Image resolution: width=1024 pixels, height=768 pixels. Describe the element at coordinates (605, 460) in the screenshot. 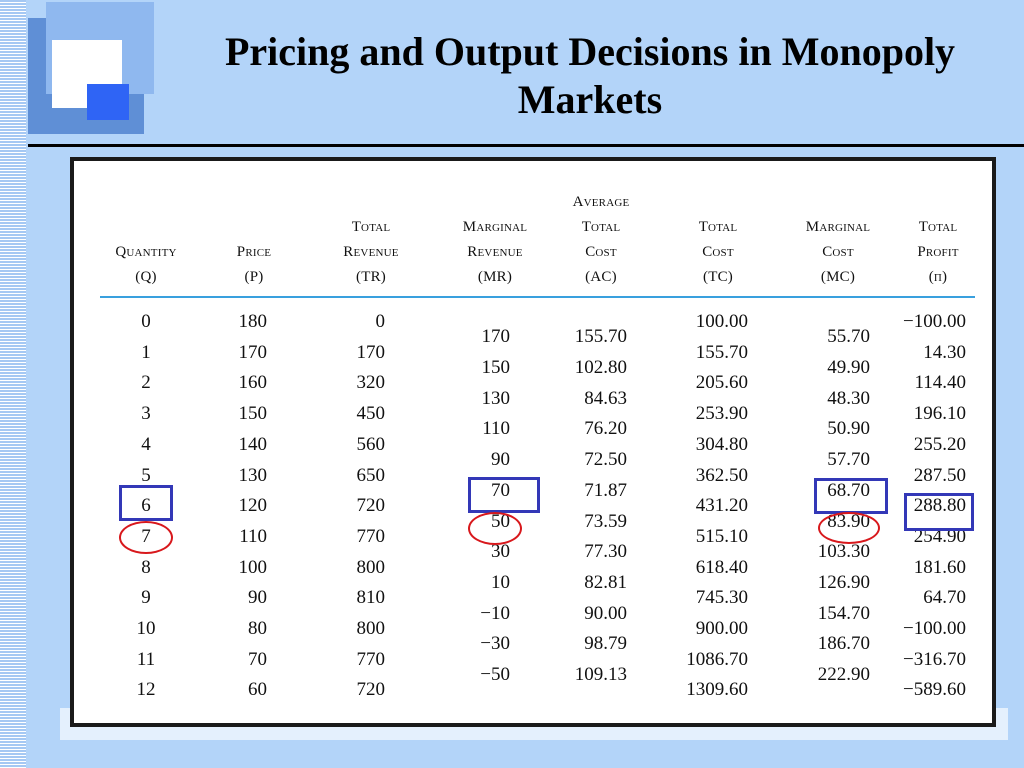

I see `table-cell-average-total-cost: 72.50` at that location.